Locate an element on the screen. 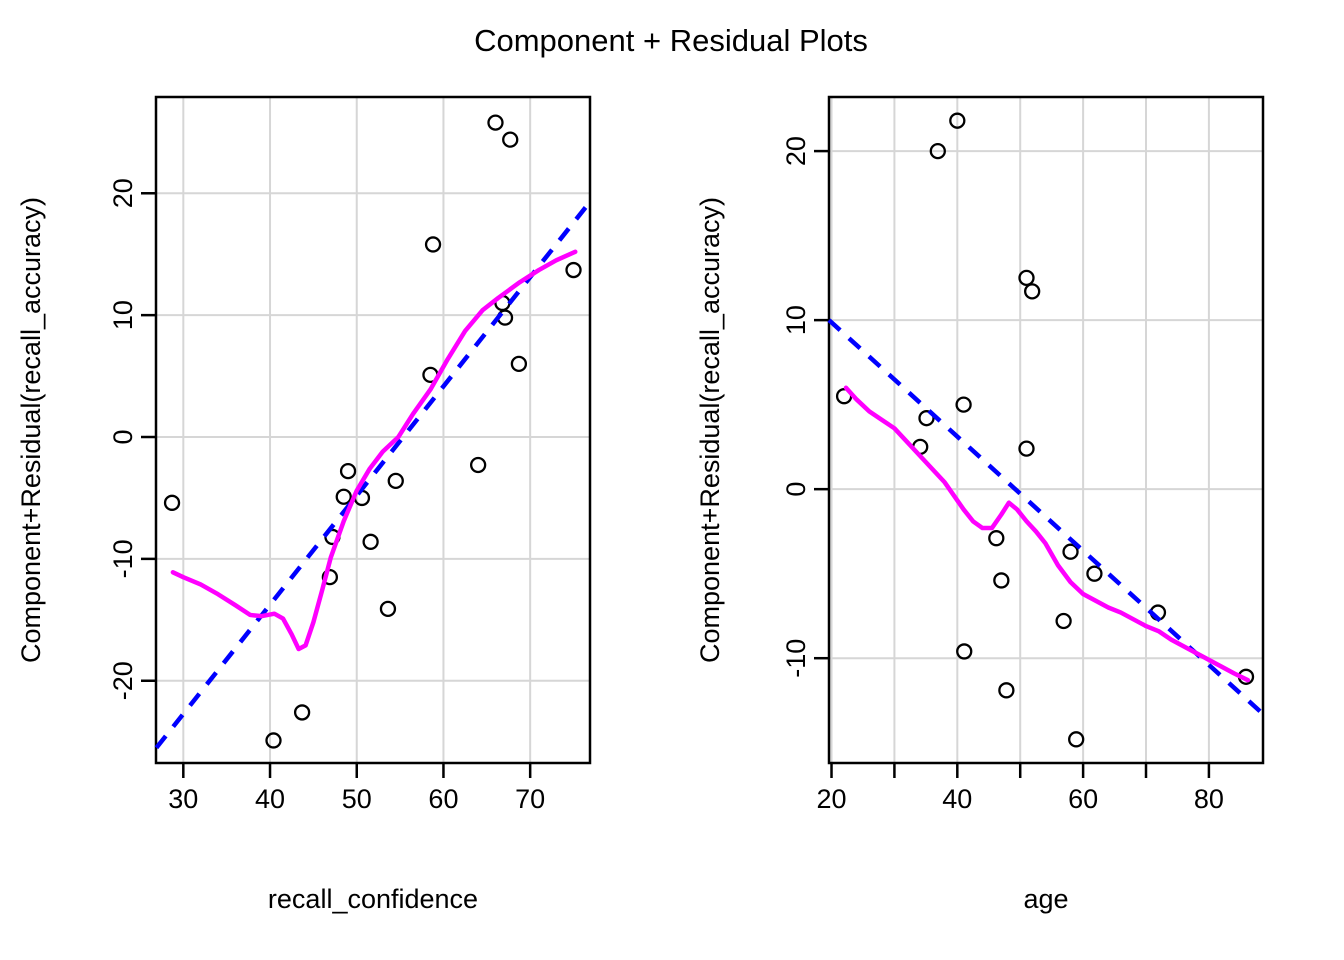 This screenshot has height=960, width=1344. chart-title: Component + Residual Plots is located at coordinates (671, 40).